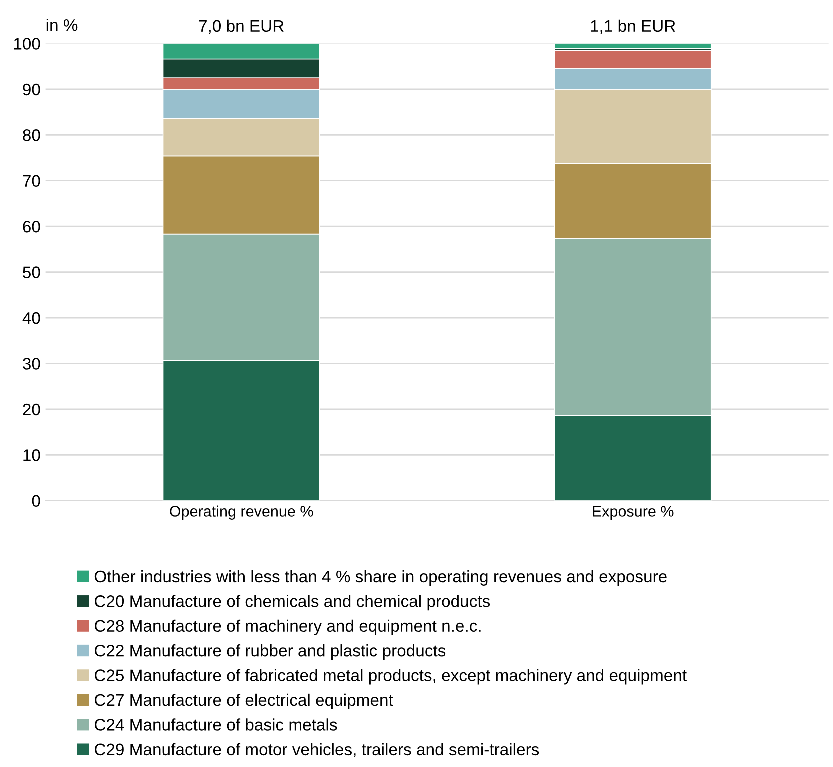  Describe the element at coordinates (292, 603) in the screenshot. I see `legend-label: C20 Manufacture of chemicals and chemical products` at that location.